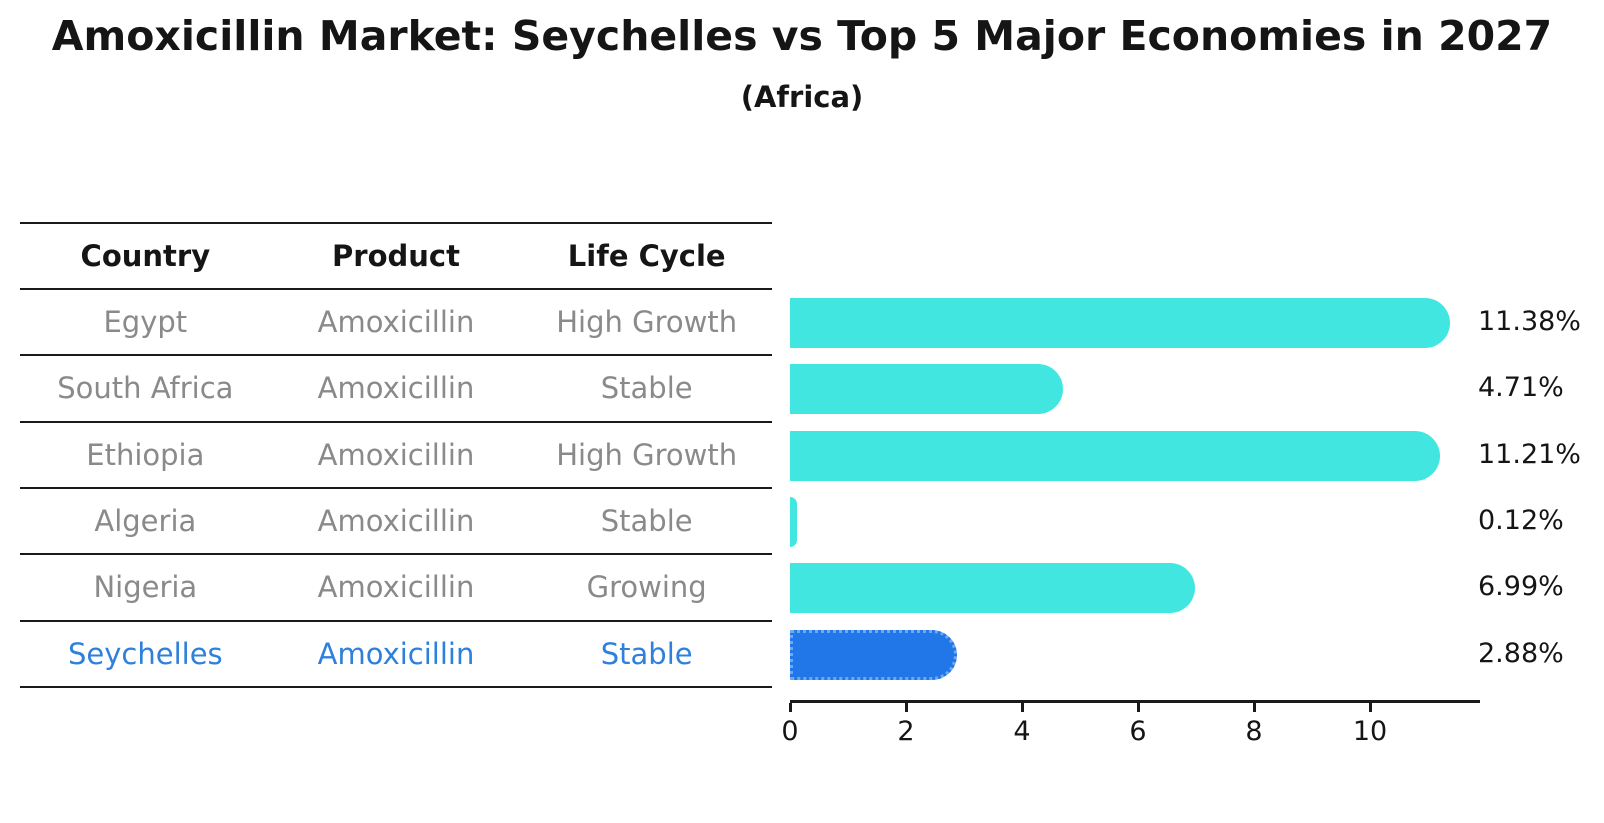 The image size is (1604, 823). I want to click on chart-subtitle: (Africa), so click(802, 97).